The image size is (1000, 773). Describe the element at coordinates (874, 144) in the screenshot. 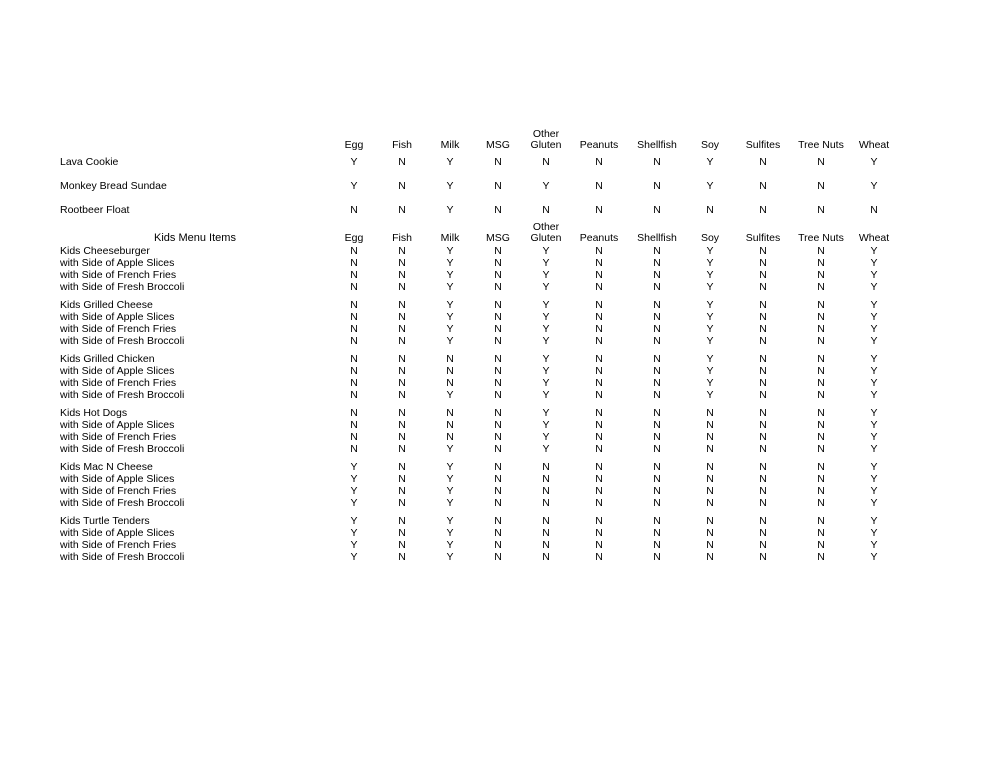

I see `column-header-wheat-line1: Wheat` at that location.